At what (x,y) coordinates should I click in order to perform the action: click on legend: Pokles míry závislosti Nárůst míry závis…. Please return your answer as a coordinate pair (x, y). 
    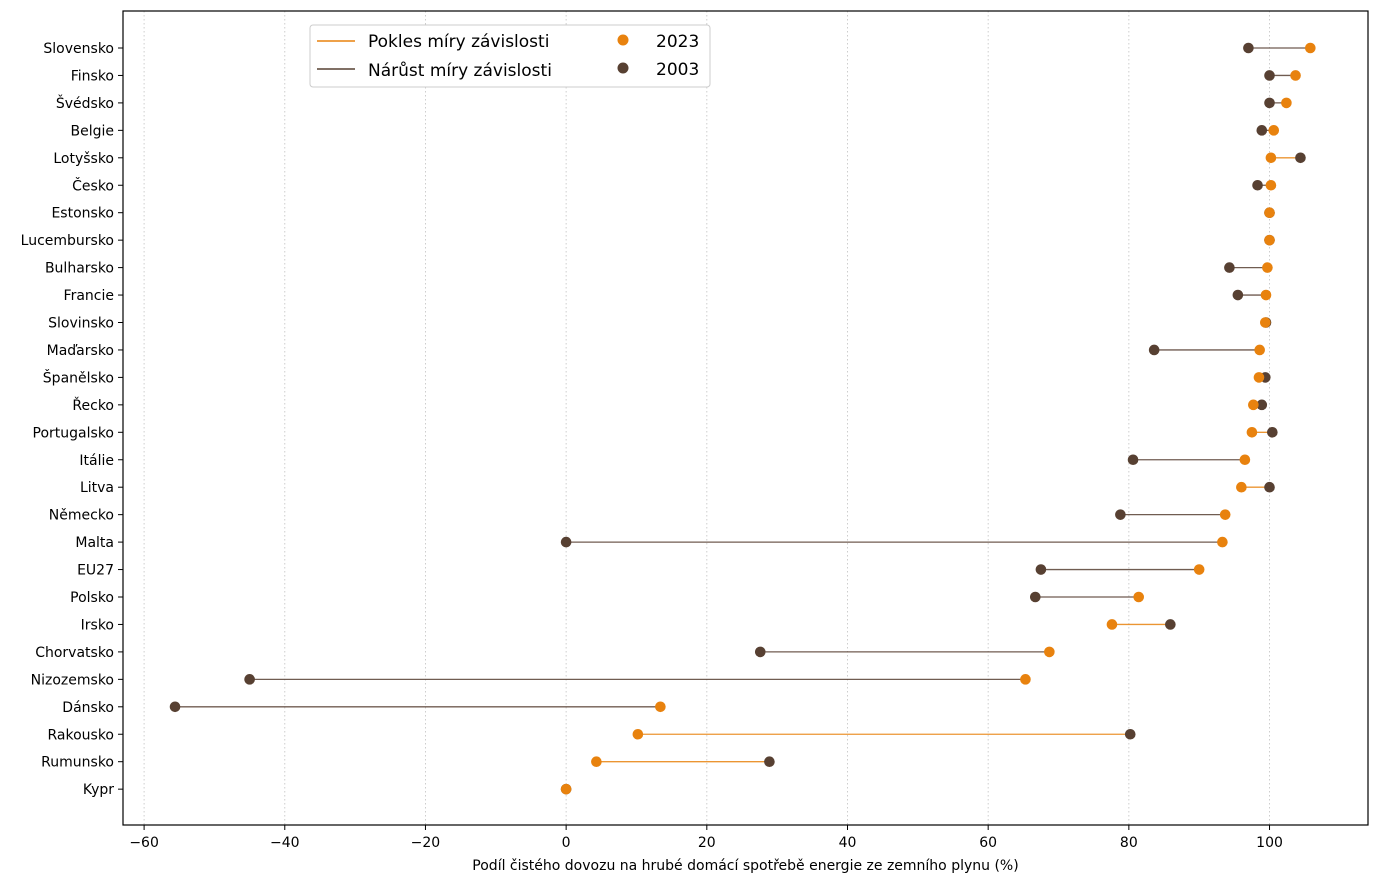
    Looking at the image, I should click on (510, 56).